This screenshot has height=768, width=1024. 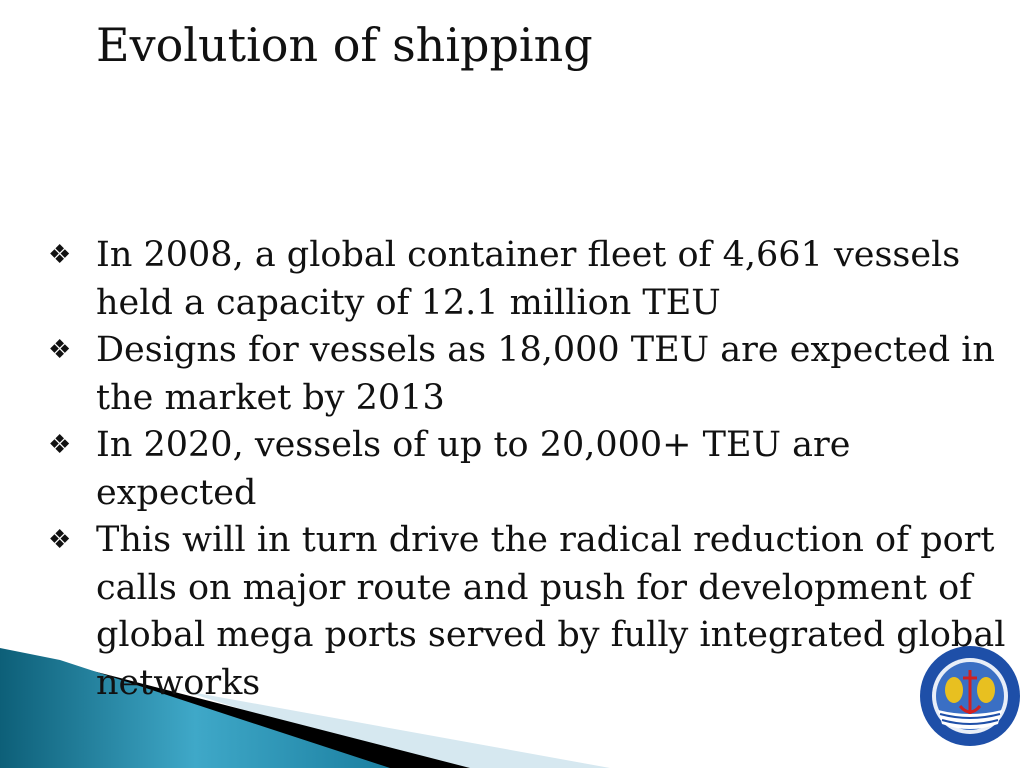 I want to click on slide-title: Evolution of shipping, so click(x=344, y=45).